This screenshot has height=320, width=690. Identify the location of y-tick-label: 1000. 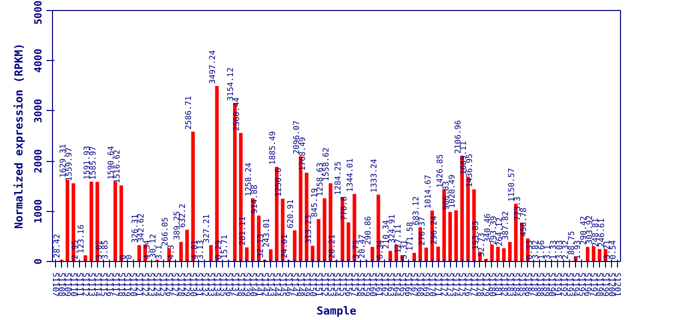
(39, 211).